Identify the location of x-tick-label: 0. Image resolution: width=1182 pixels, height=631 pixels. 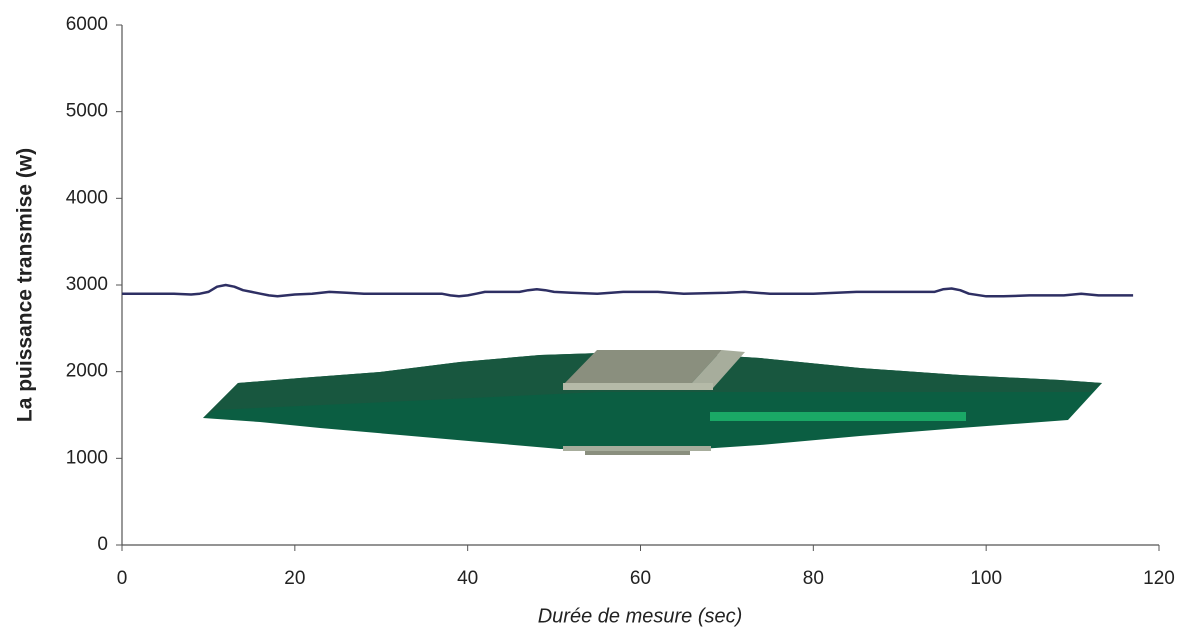
(122, 578).